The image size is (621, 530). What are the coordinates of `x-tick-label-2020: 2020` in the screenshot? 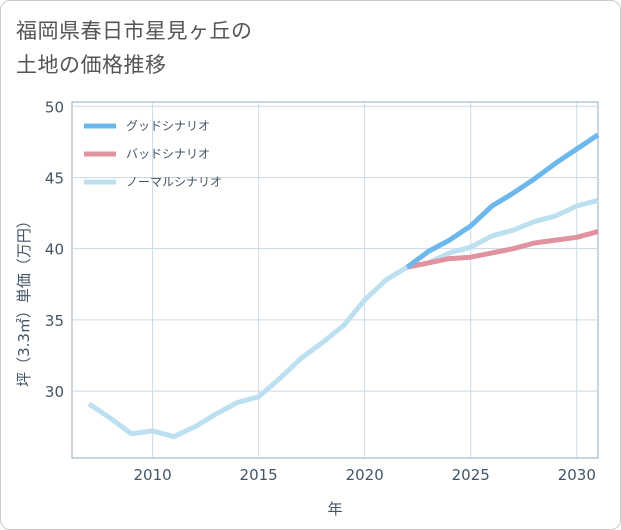 It's located at (365, 475).